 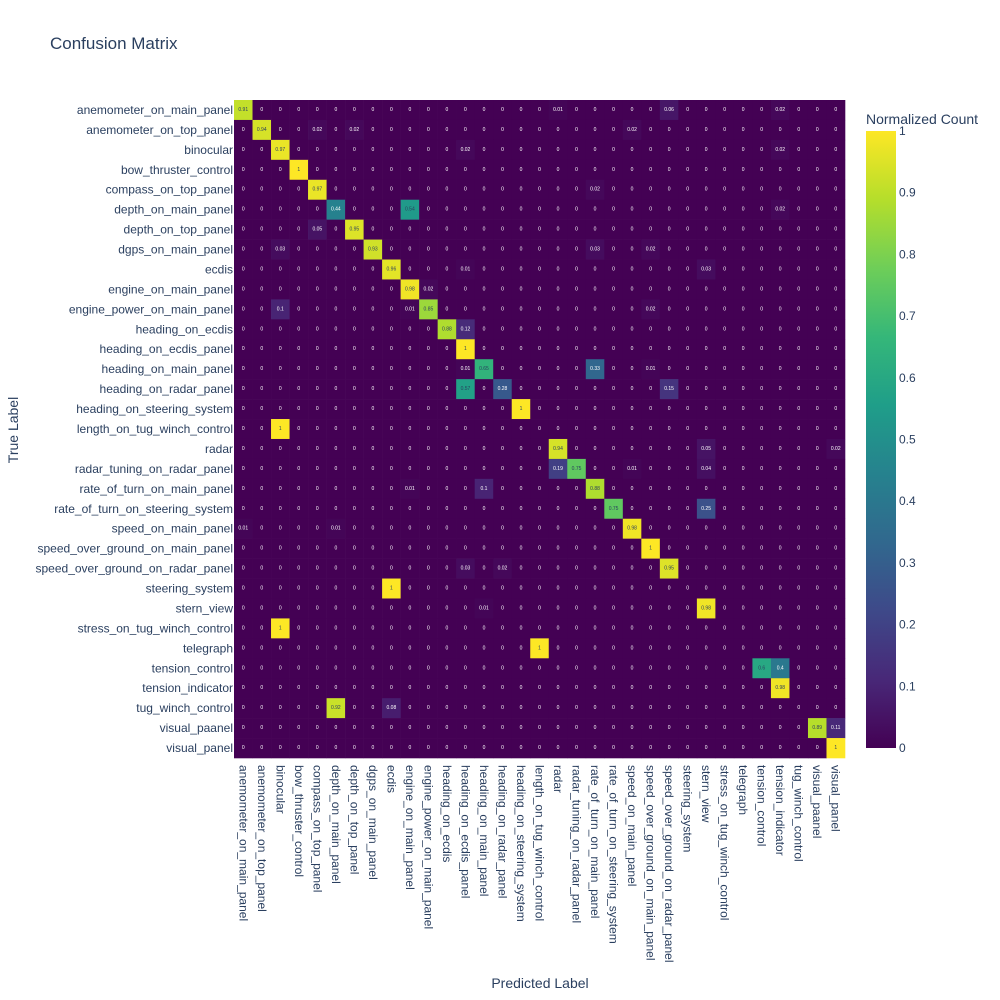 I want to click on cell-value-label: 0.98, so click(x=410, y=289).